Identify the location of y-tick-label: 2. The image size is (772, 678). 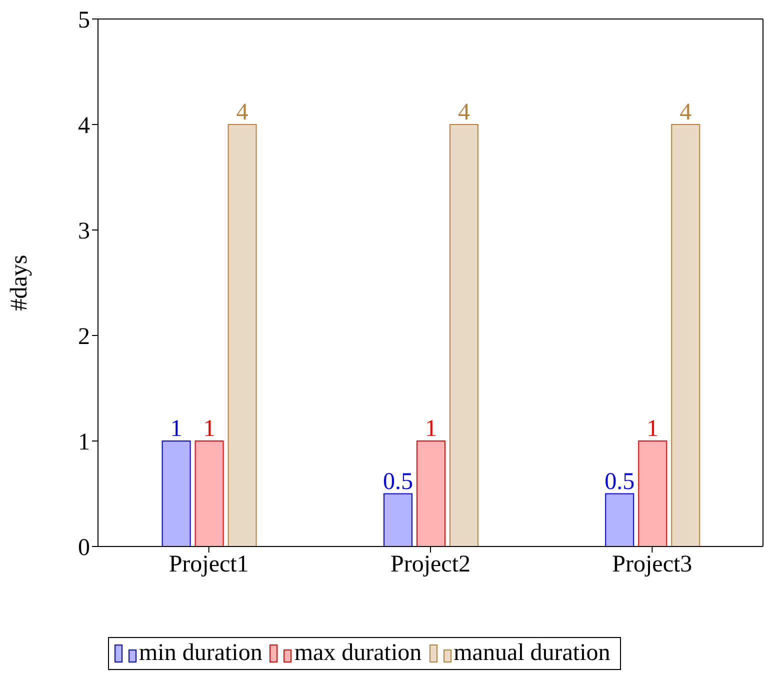
(84, 337).